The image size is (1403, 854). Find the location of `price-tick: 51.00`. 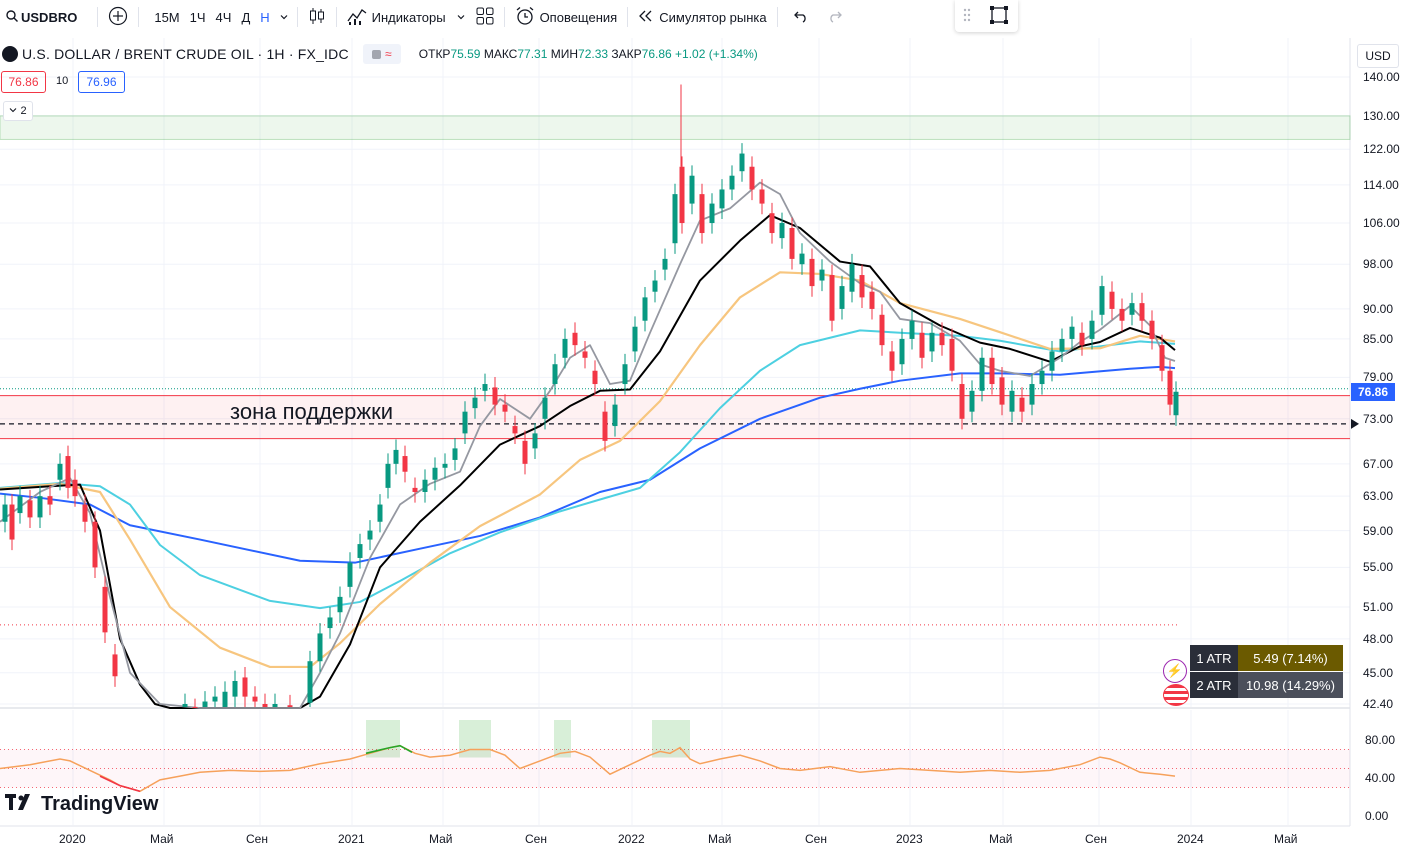

price-tick: 51.00 is located at coordinates (1378, 607).